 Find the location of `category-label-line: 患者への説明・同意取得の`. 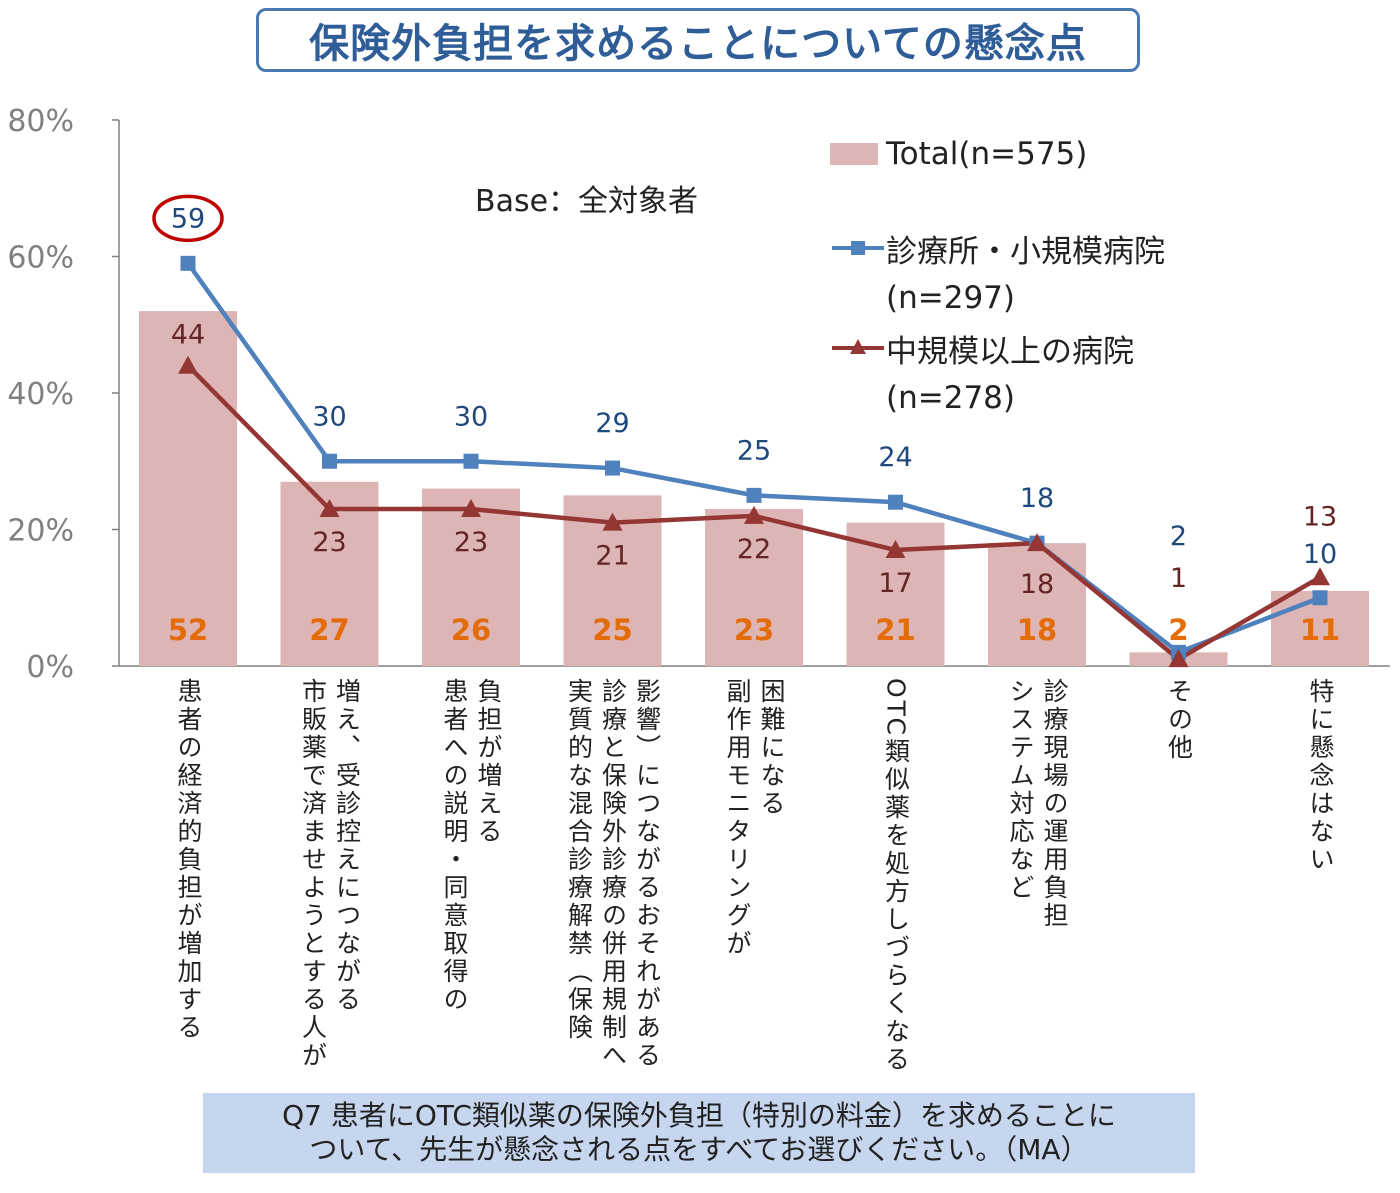

category-label-line: 患者への説明・同意取得の is located at coordinates (454, 846).